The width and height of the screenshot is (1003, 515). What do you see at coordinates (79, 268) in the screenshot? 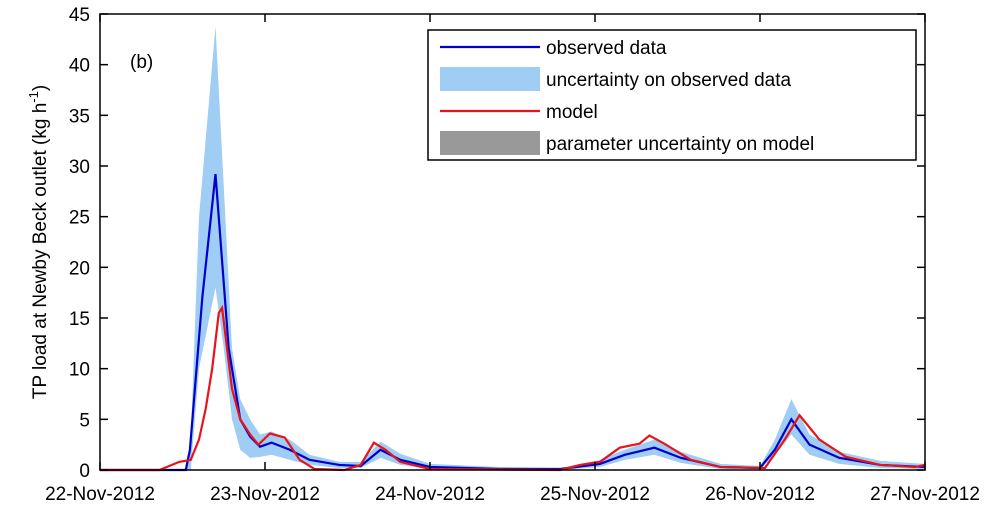
I see `y-tick-label: 20` at bounding box center [79, 268].